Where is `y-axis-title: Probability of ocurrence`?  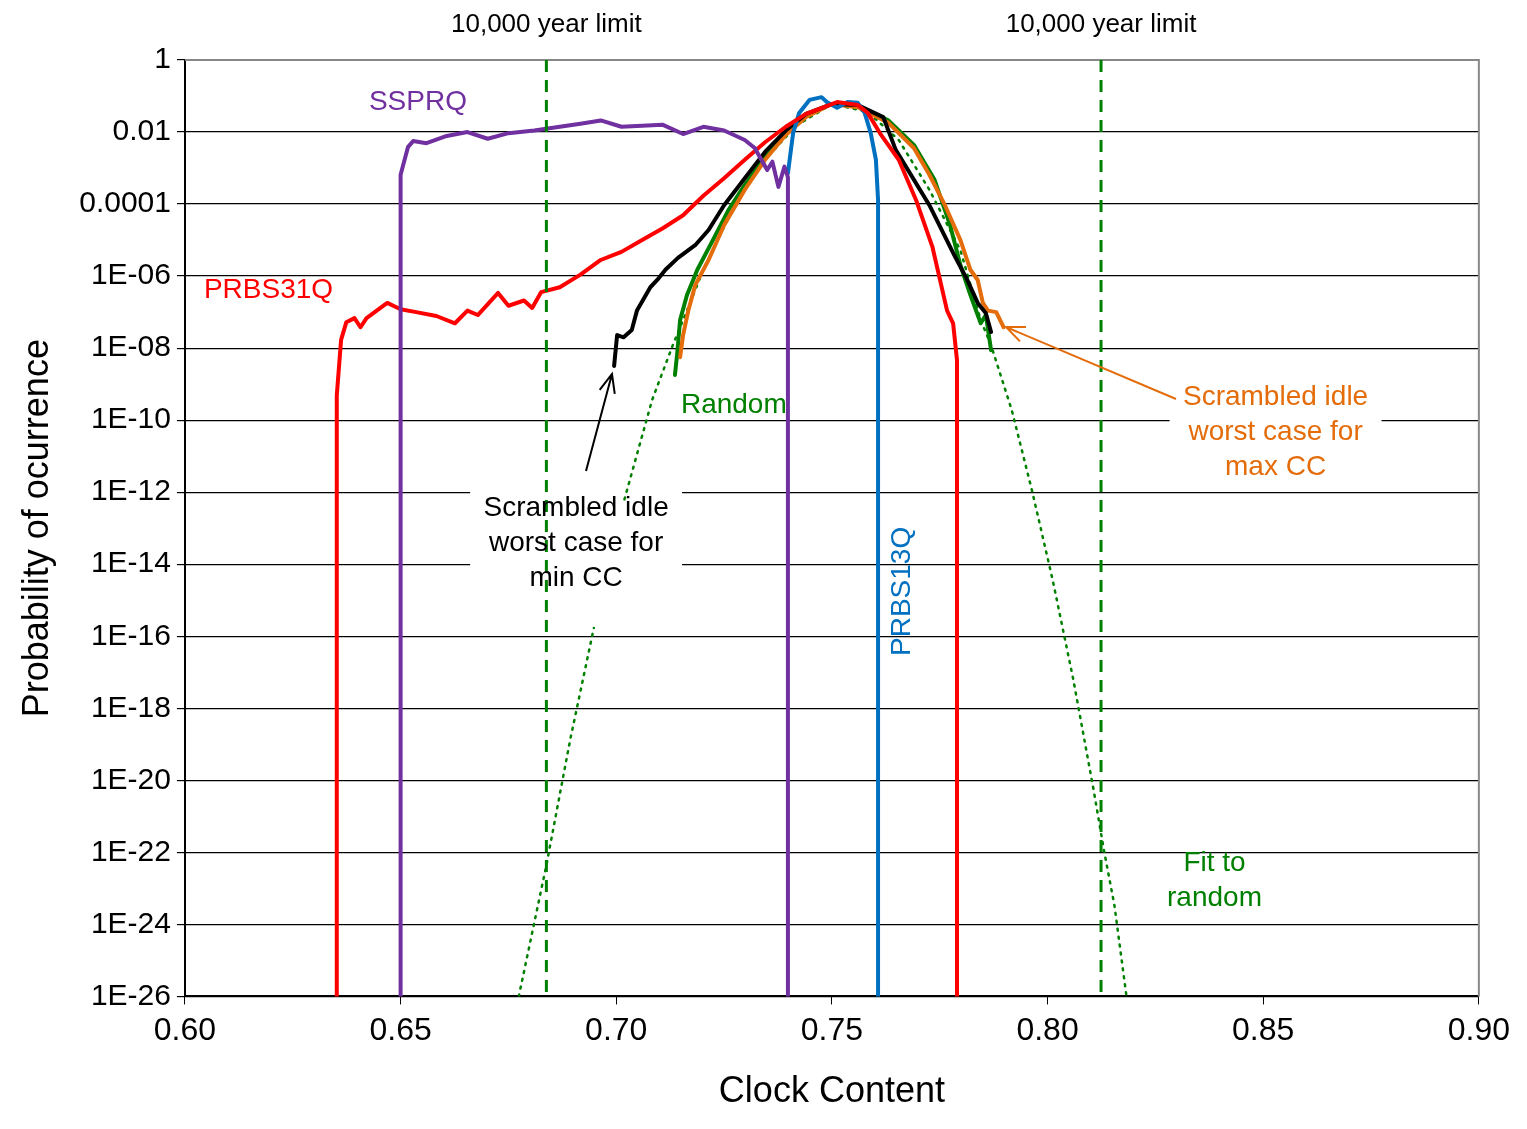
y-axis-title: Probability of ocurrence is located at coordinates (35, 528).